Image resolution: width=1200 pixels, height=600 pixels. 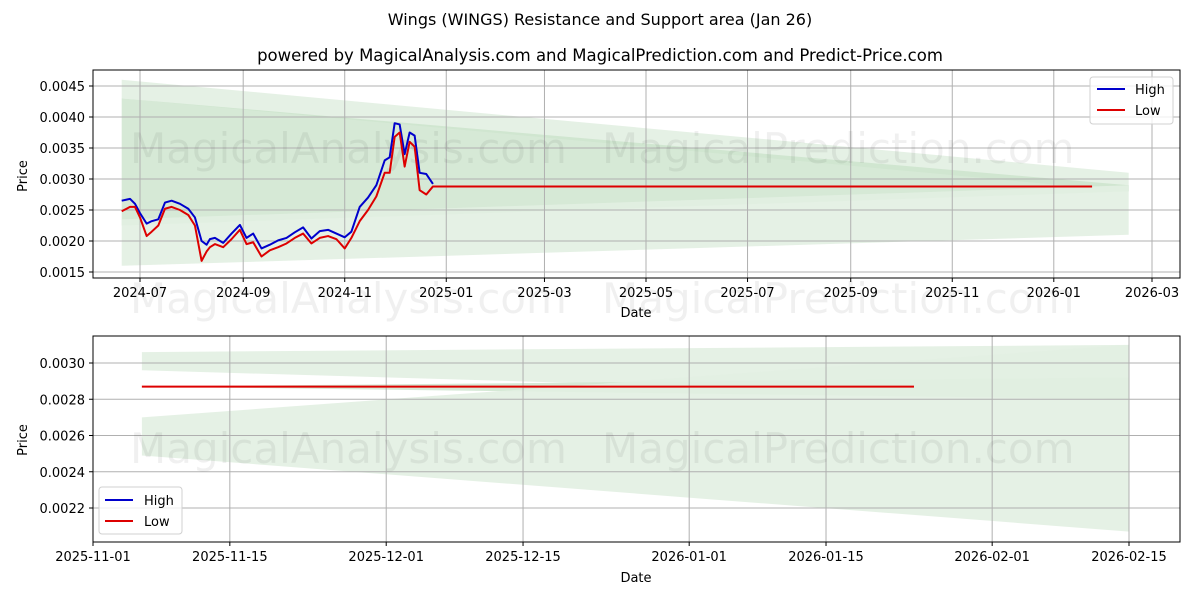 I want to click on y-tick-label: 0.0040, so click(x=63, y=118).